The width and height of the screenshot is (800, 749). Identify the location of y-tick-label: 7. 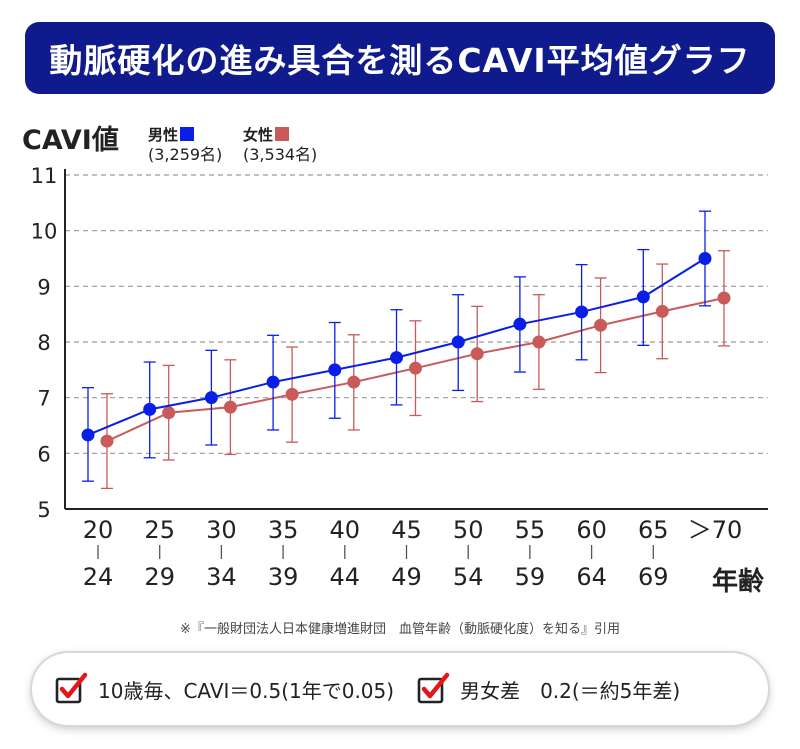
(43, 399).